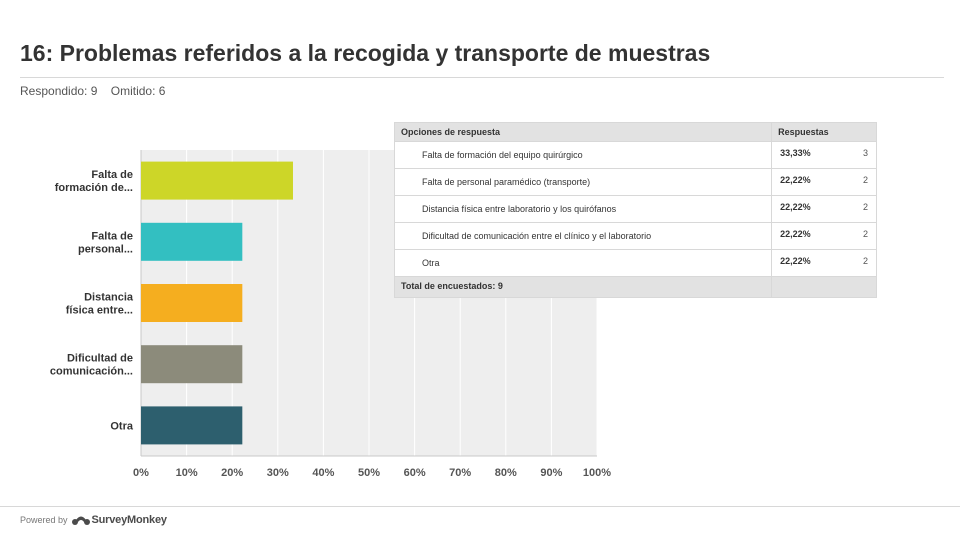 Image resolution: width=960 pixels, height=540 pixels. I want to click on option-label: Falta de formación del equipo quirúrgico, so click(583, 155).